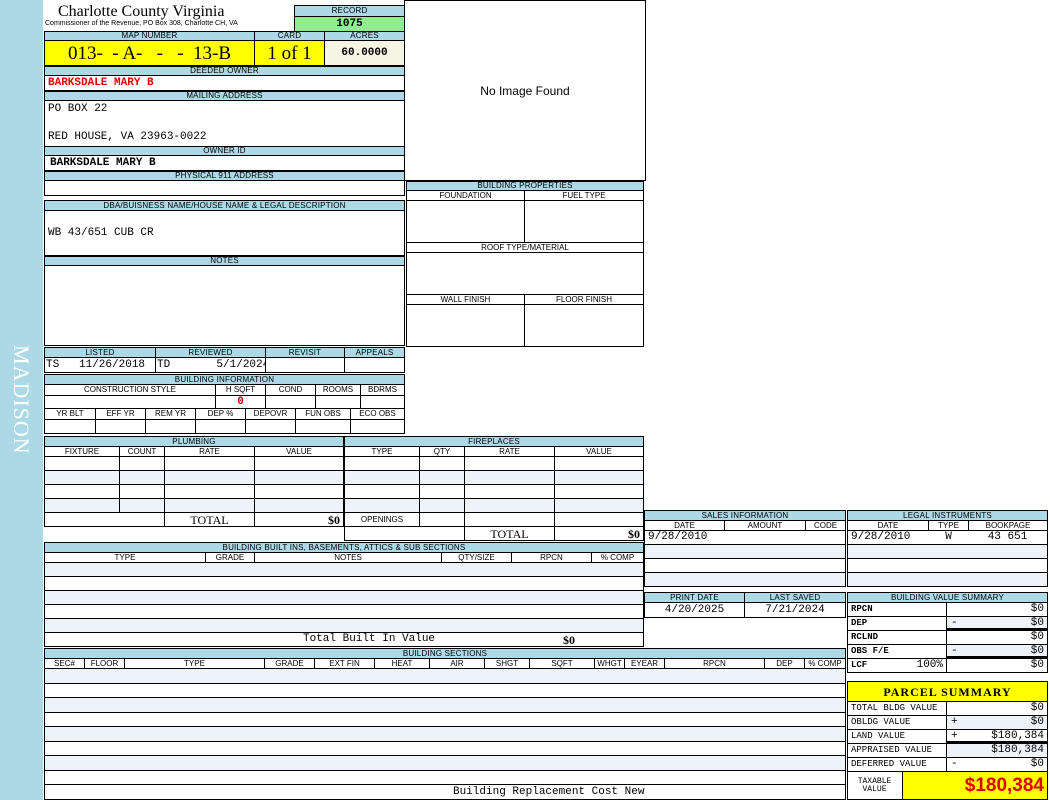  What do you see at coordinates (897, 722) in the screenshot?
I see `parcel-row-label: OBLDG VALUE` at bounding box center [897, 722].